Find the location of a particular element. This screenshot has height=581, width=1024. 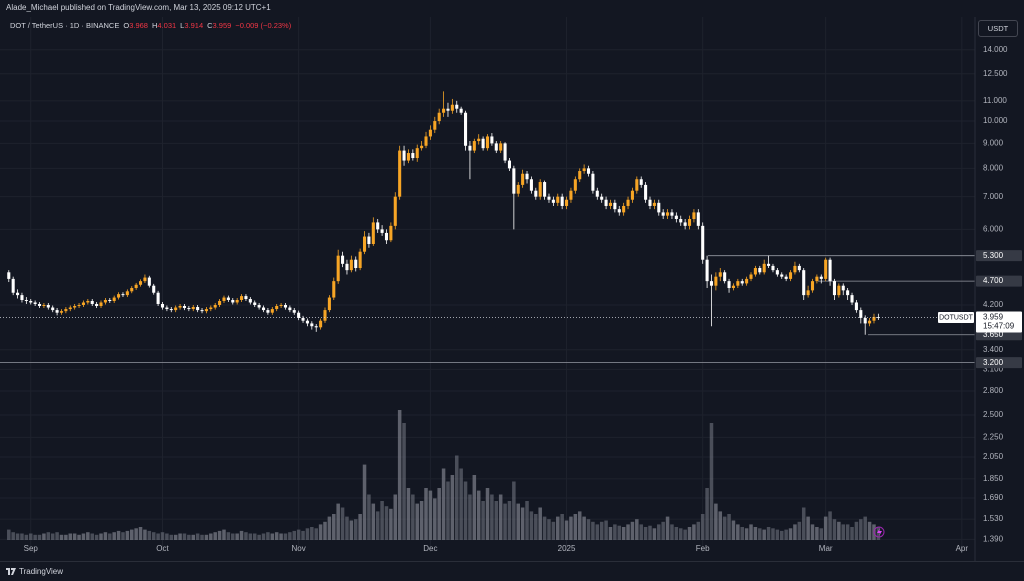

legend-value: 4.031 is located at coordinates (167, 25).